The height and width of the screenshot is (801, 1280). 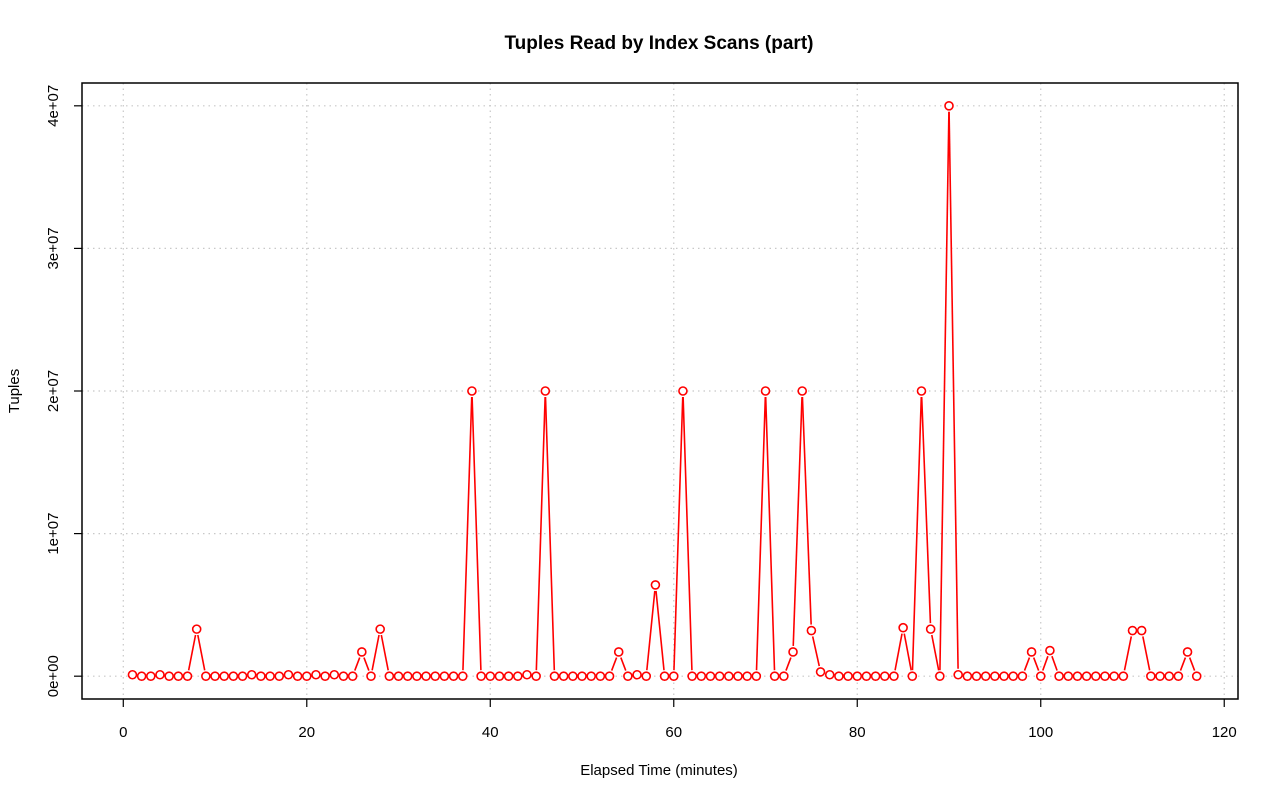 What do you see at coordinates (857, 732) in the screenshot?
I see `x-tick-label: 80` at bounding box center [857, 732].